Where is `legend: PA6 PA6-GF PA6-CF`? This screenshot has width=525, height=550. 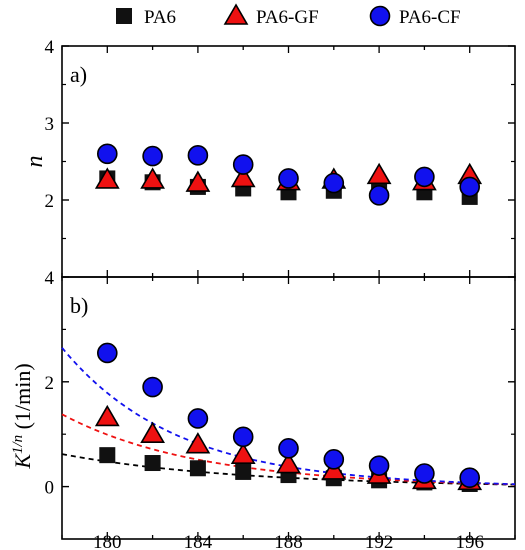
legend: PA6 PA6-GF PA6-CF is located at coordinates (288, 15).